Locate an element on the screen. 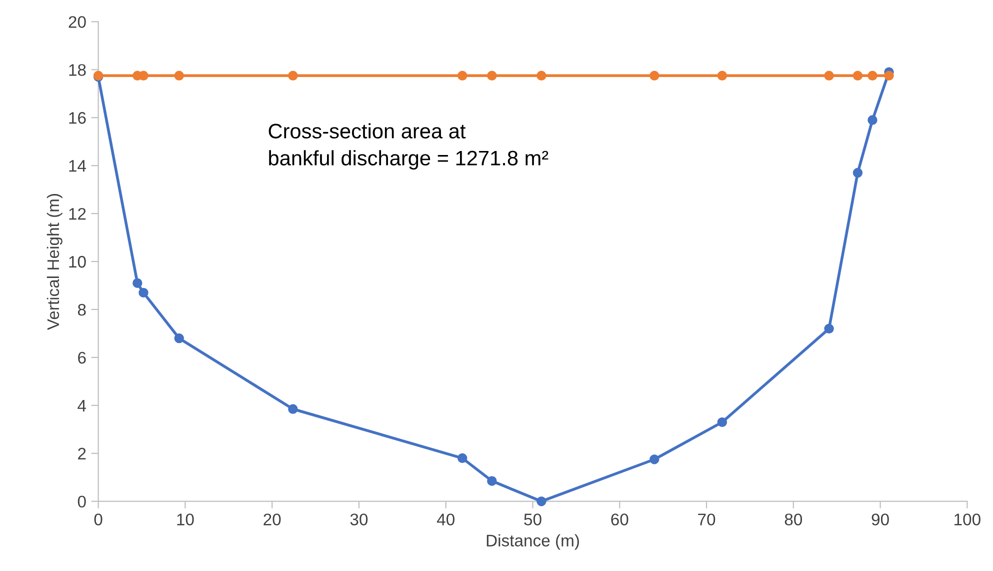 Image resolution: width=993 pixels, height=571 pixels. x-axis-title: Distance (m) is located at coordinates (532, 542).